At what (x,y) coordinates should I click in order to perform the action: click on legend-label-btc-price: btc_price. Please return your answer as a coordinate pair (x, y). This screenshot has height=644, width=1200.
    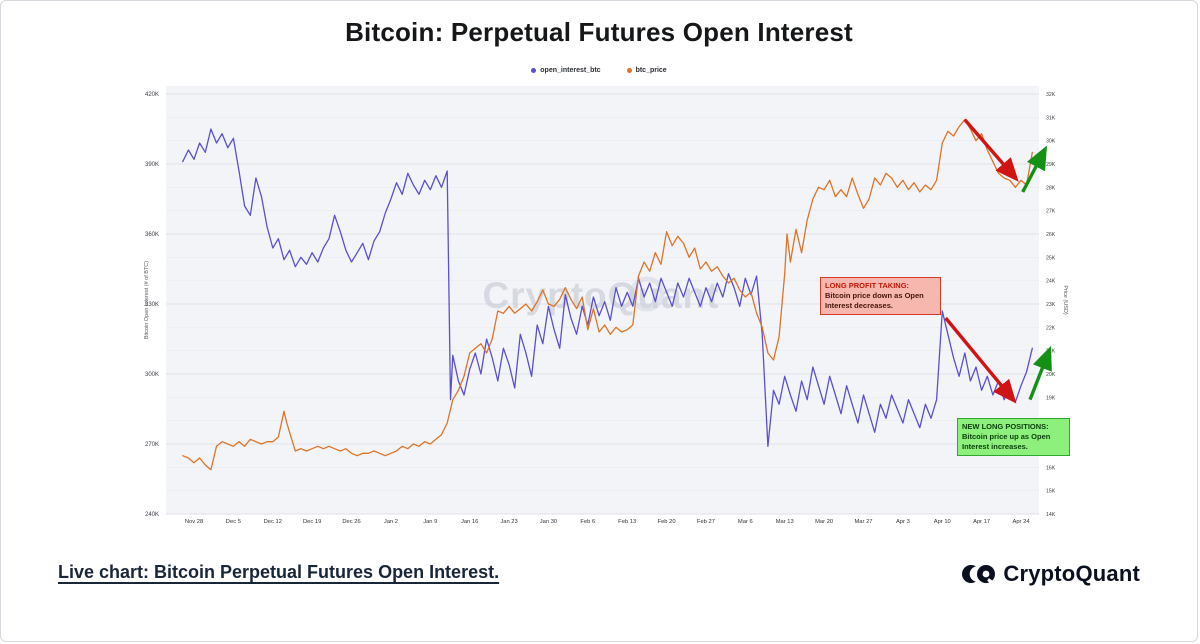
    Looking at the image, I should click on (651, 70).